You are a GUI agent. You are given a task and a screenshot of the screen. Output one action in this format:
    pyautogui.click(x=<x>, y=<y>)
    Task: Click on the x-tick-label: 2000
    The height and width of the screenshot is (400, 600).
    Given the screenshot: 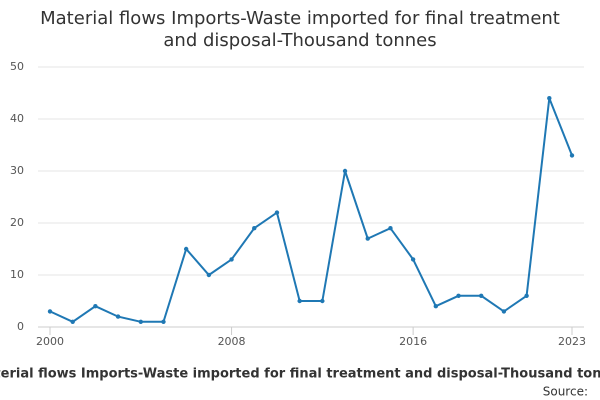 What is the action you would take?
    pyautogui.click(x=50, y=341)
    